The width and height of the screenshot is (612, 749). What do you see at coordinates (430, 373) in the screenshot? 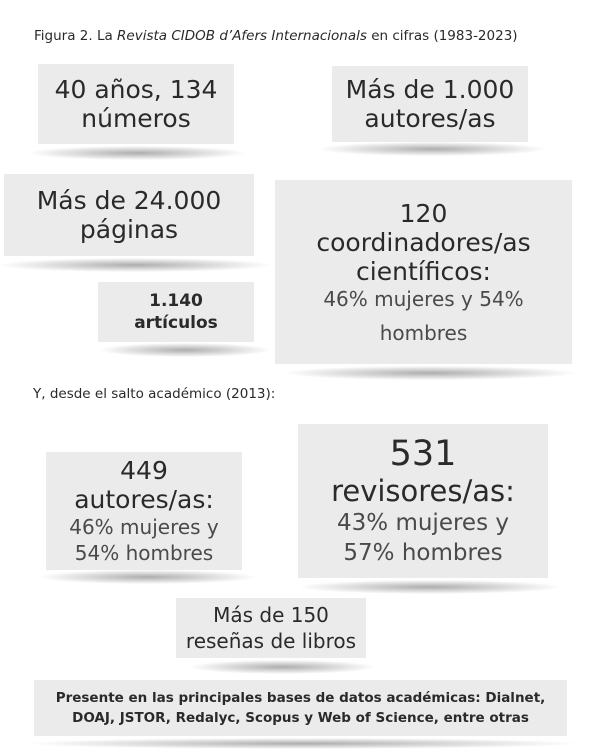
I see `shadow-coordinators` at bounding box center [430, 373].